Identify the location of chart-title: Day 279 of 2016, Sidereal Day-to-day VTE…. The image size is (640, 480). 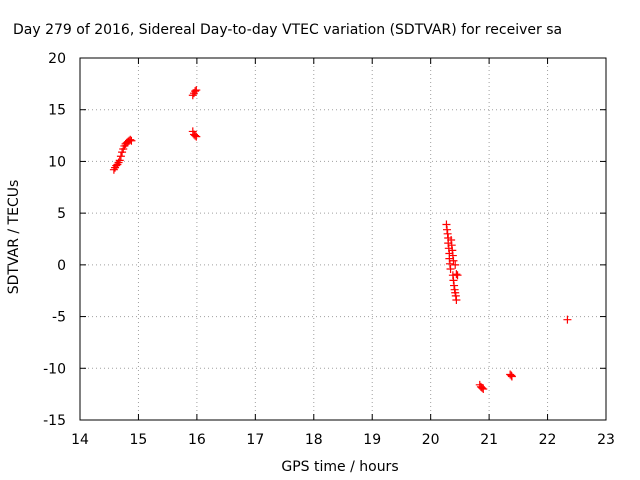
(287, 30).